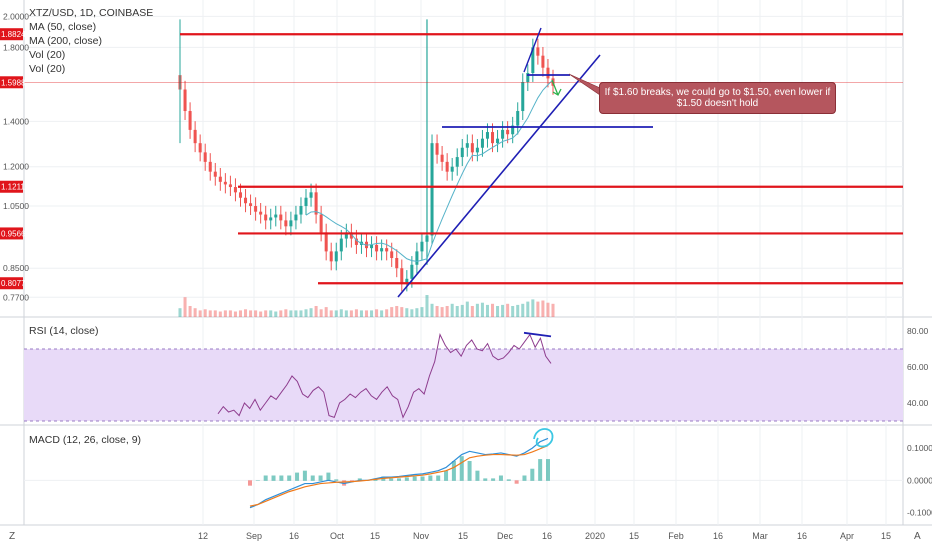 This screenshot has width=932, height=550. I want to click on time-tick-label: Nov, so click(421, 536).